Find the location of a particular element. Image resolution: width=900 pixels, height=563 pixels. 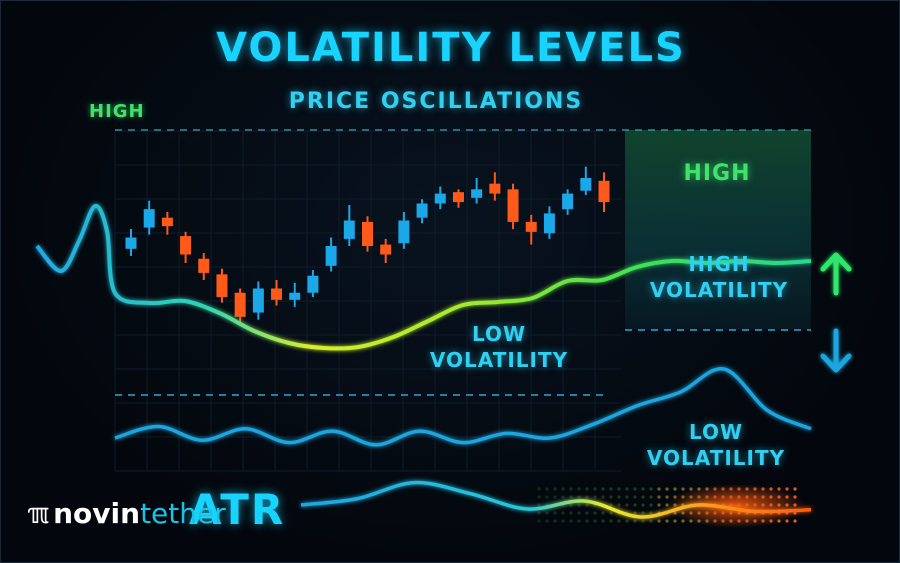

brand-logo-part2: tether is located at coordinates (183, 513).